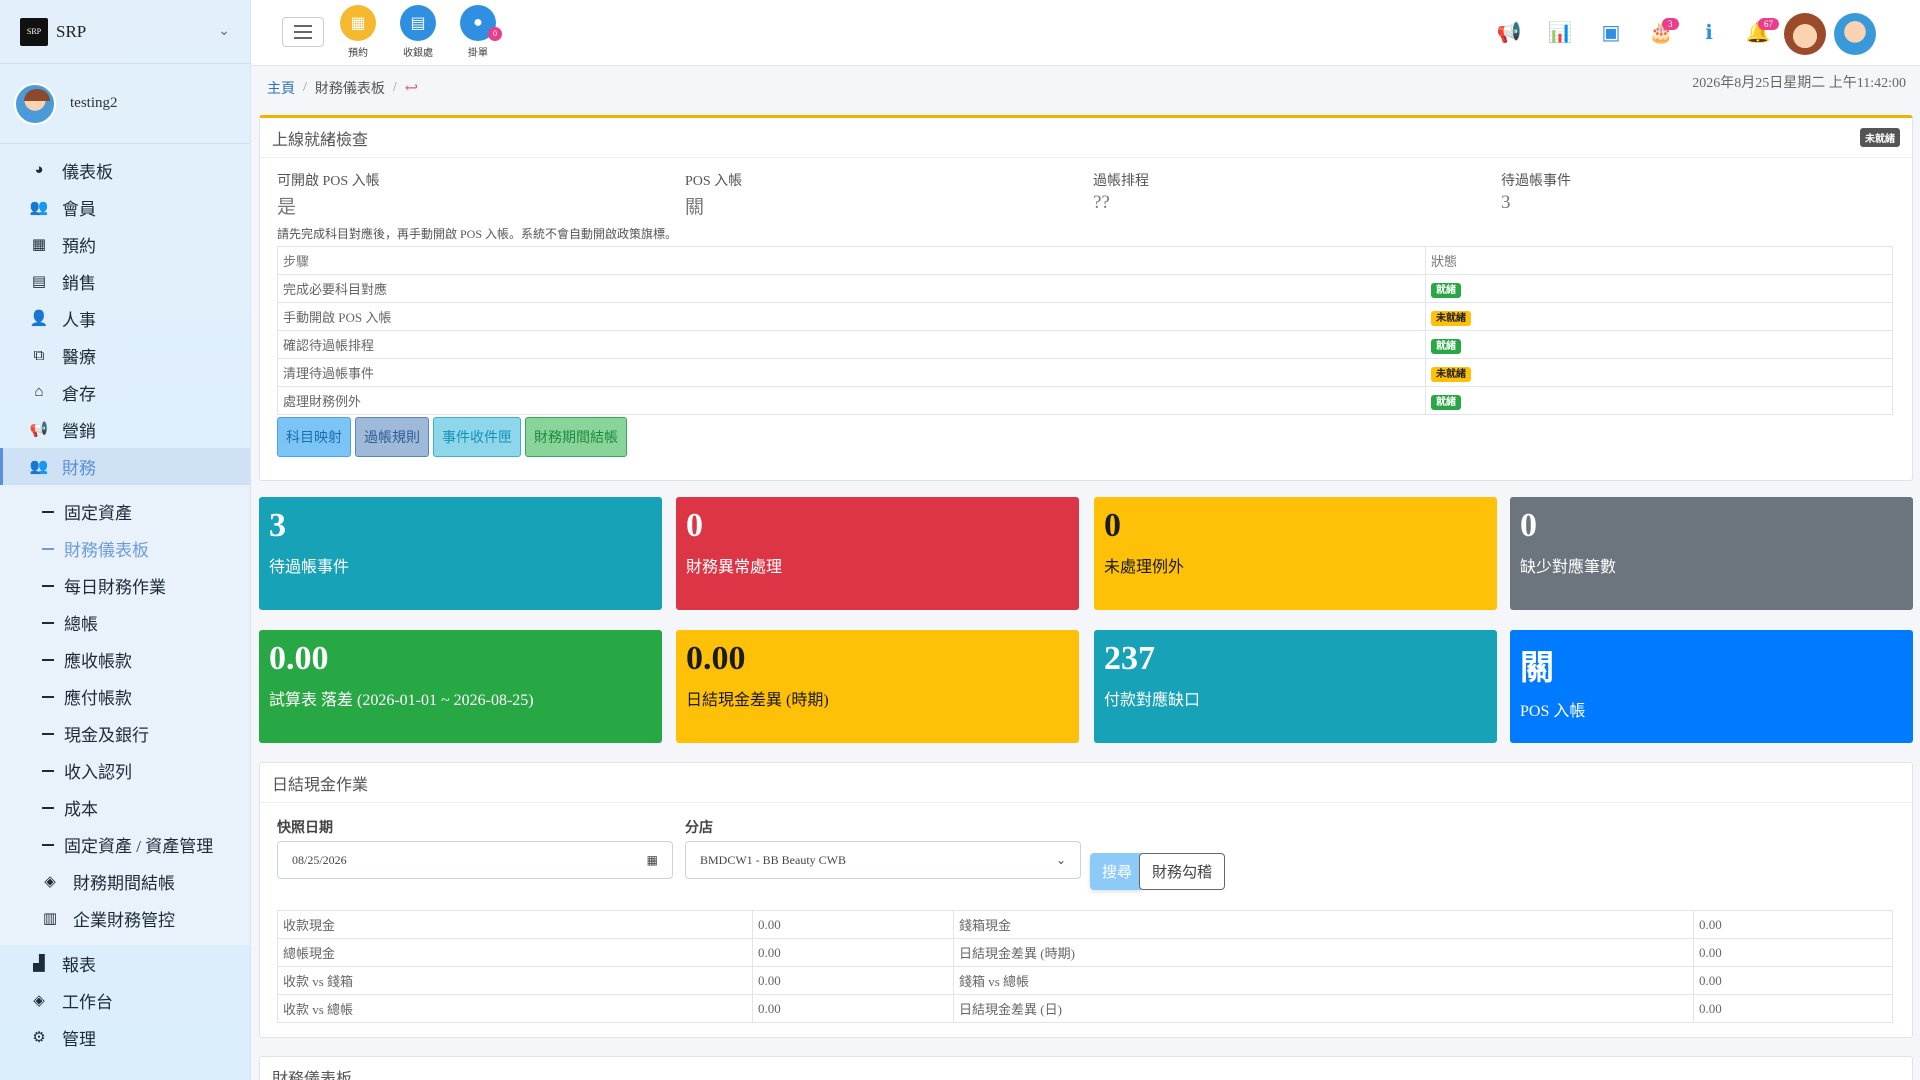 The image size is (1920, 1080). I want to click on sidebar-subitem-general-ledger: 總帳, so click(125, 622).